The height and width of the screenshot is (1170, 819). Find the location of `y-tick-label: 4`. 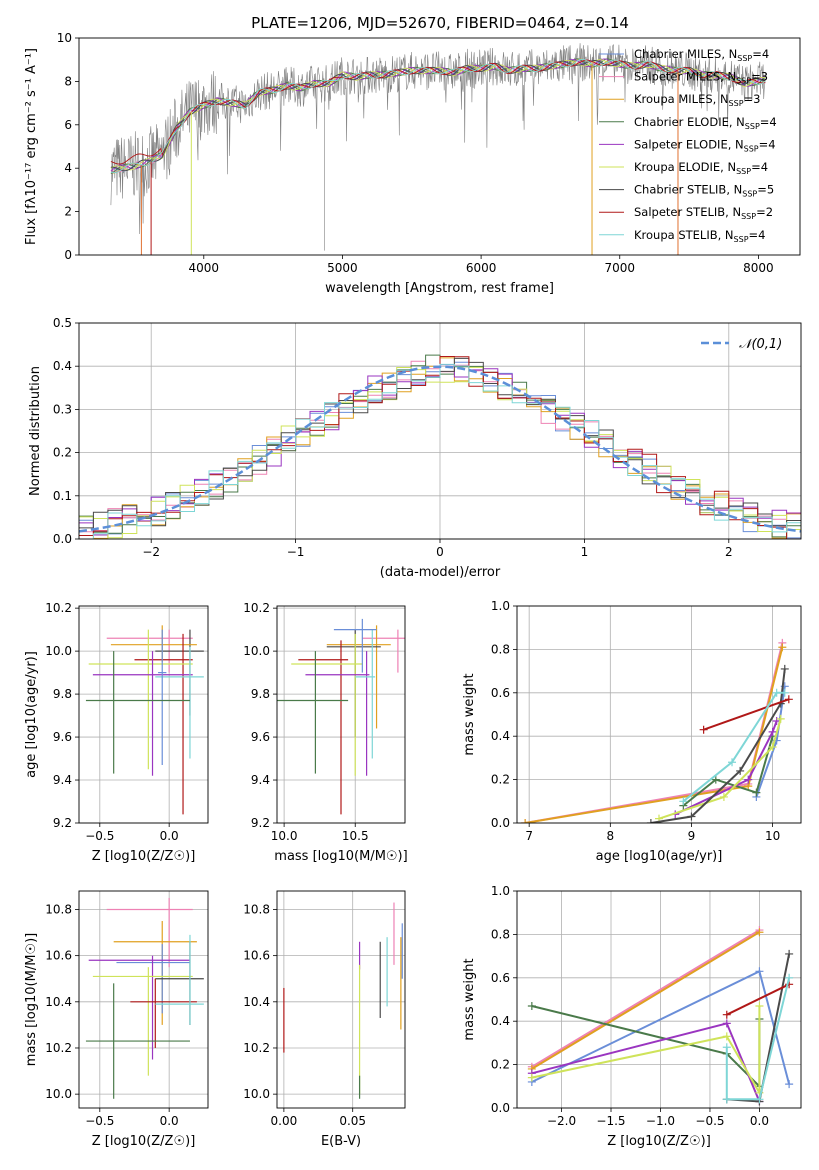

y-tick-label: 4 is located at coordinates (68, 168).